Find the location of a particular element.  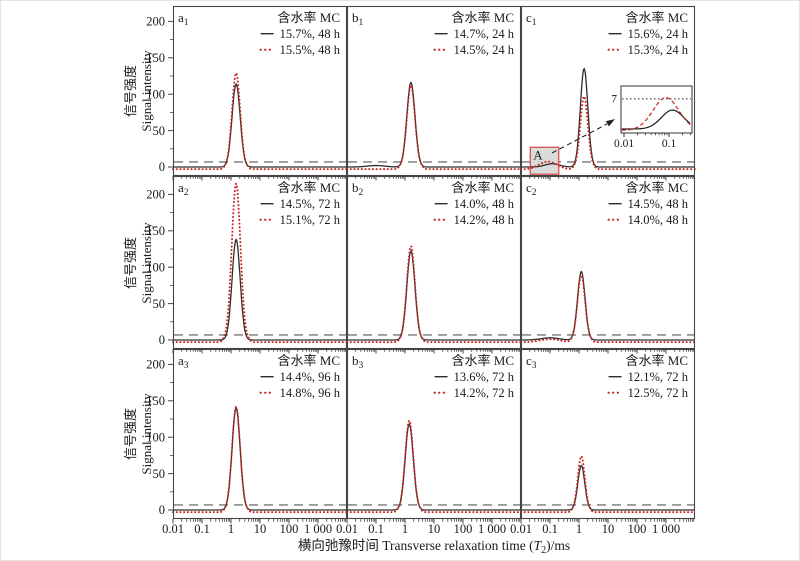

panel-a2-series-dotted is located at coordinates (260, 262).